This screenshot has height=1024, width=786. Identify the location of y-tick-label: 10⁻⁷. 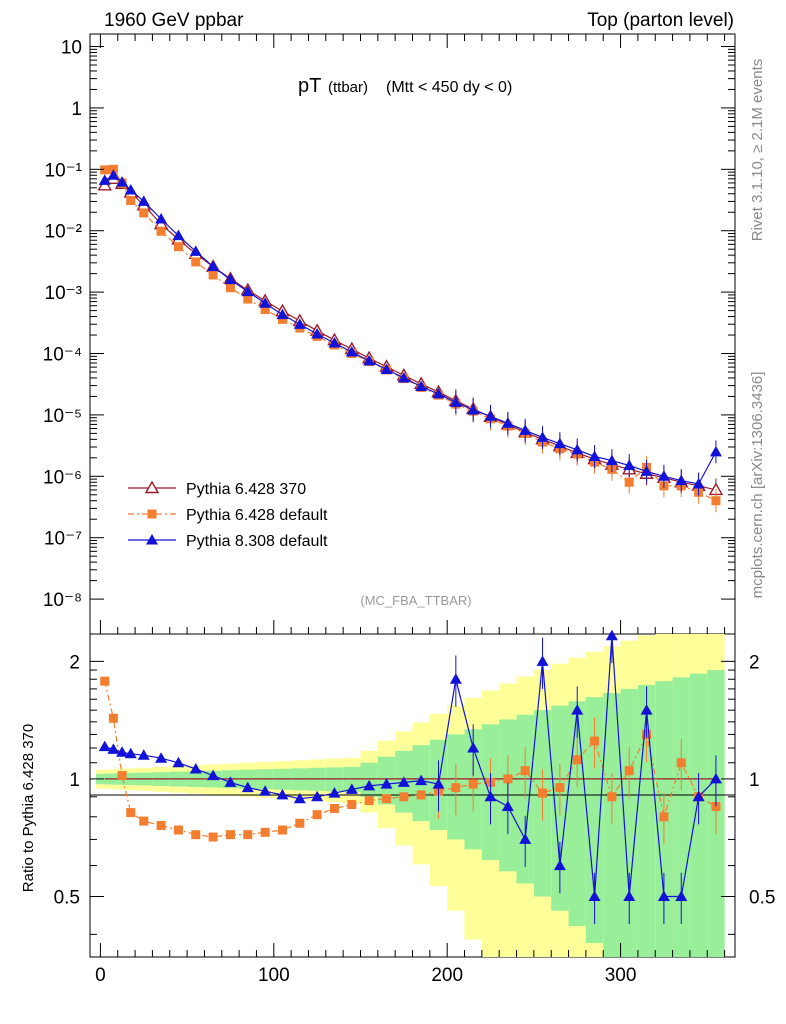
(63, 539).